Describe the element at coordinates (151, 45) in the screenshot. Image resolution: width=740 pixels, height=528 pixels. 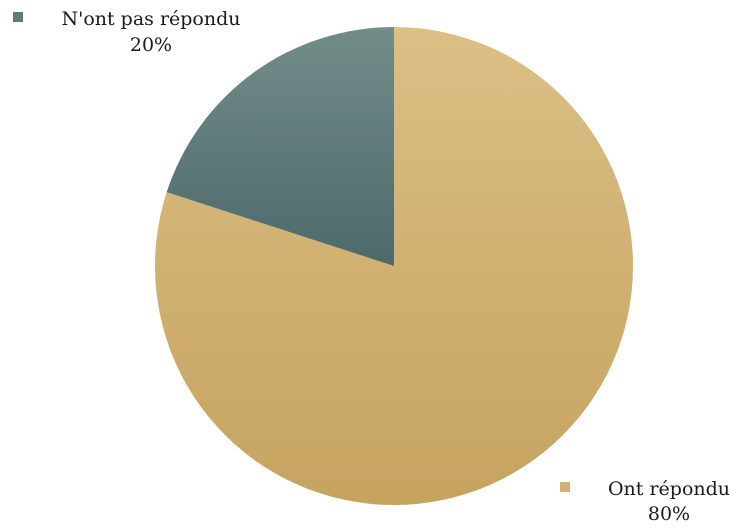
I see `slice-value-nont-pas-repondu: 20%` at that location.